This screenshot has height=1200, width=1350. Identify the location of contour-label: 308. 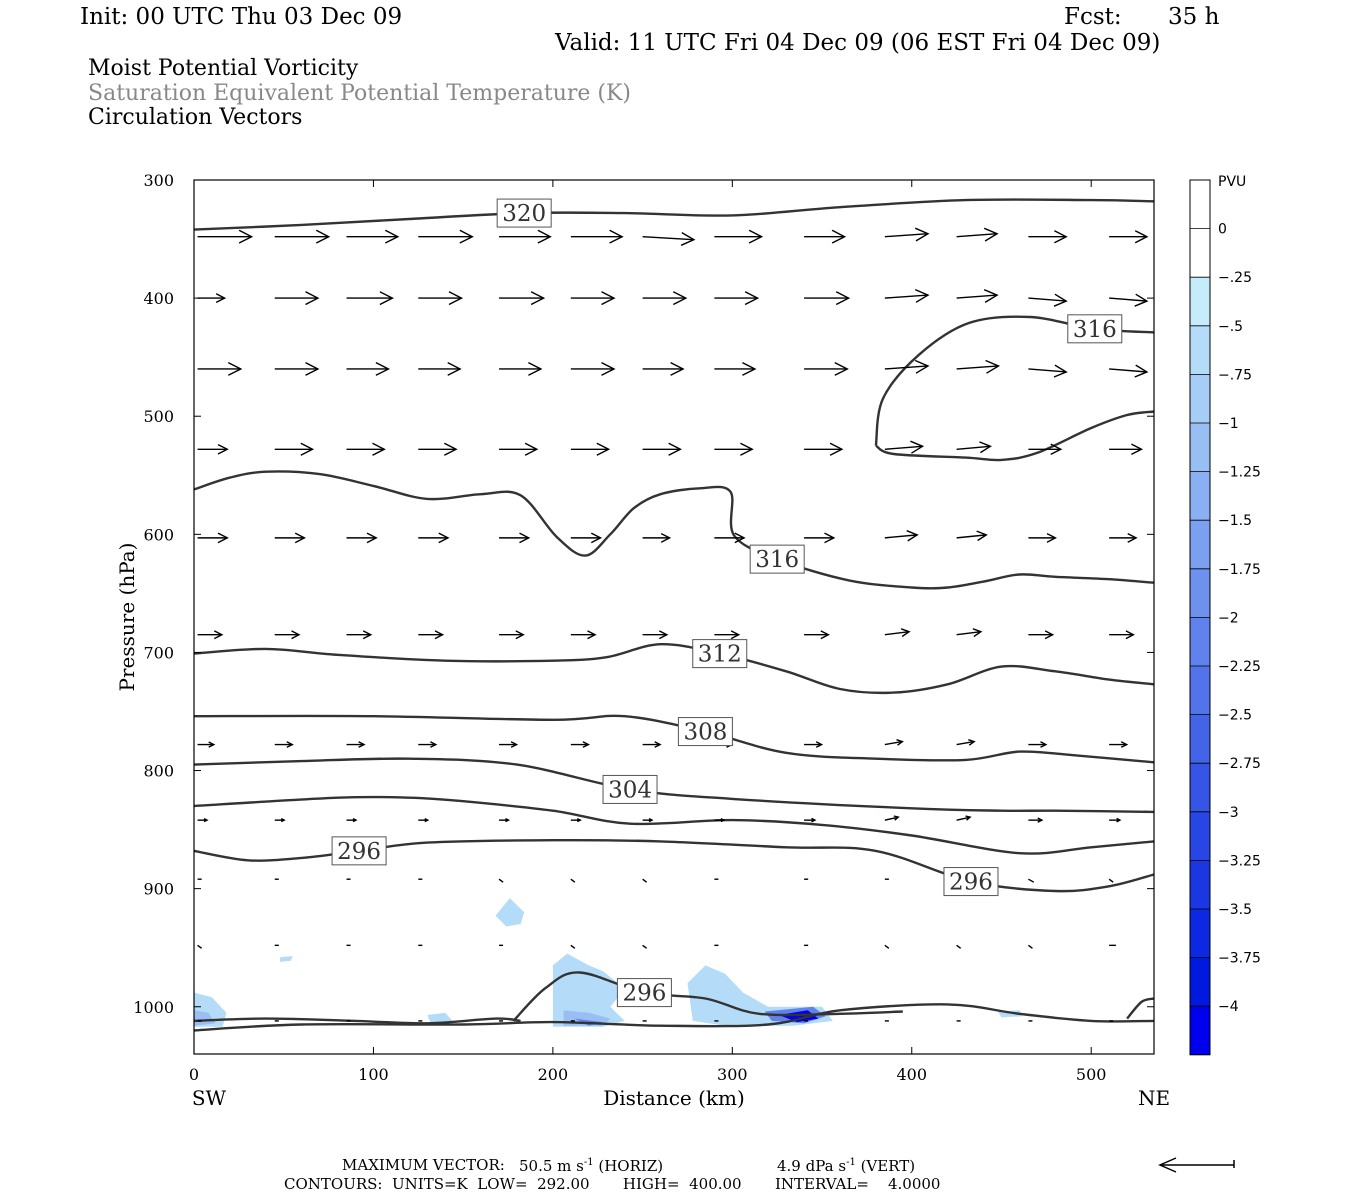
(705, 732).